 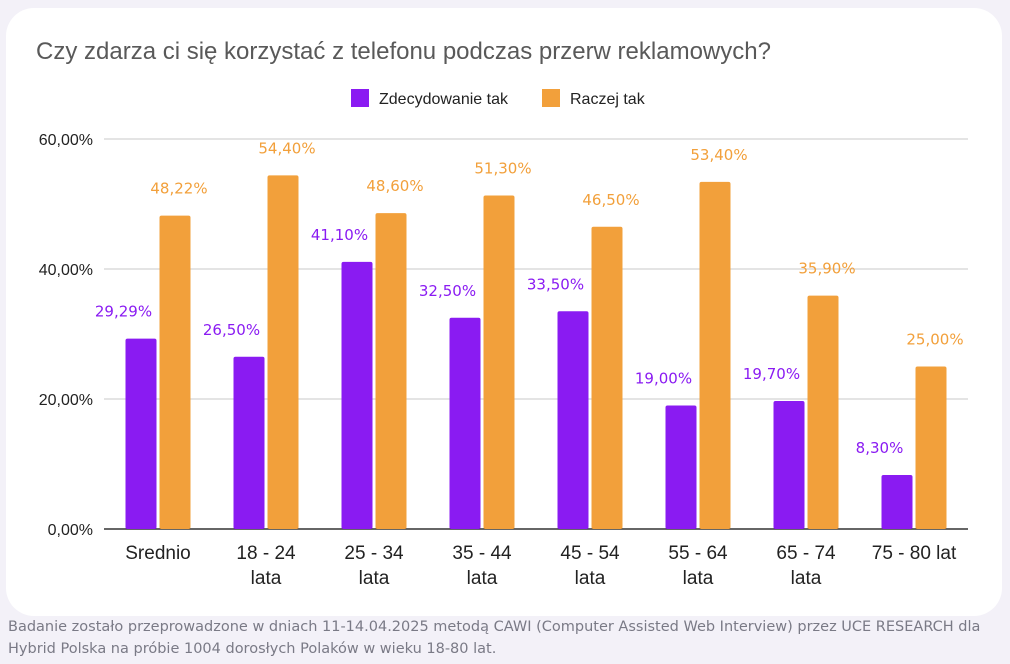 What do you see at coordinates (610, 200) in the screenshot?
I see `data-label: 46,50%` at bounding box center [610, 200].